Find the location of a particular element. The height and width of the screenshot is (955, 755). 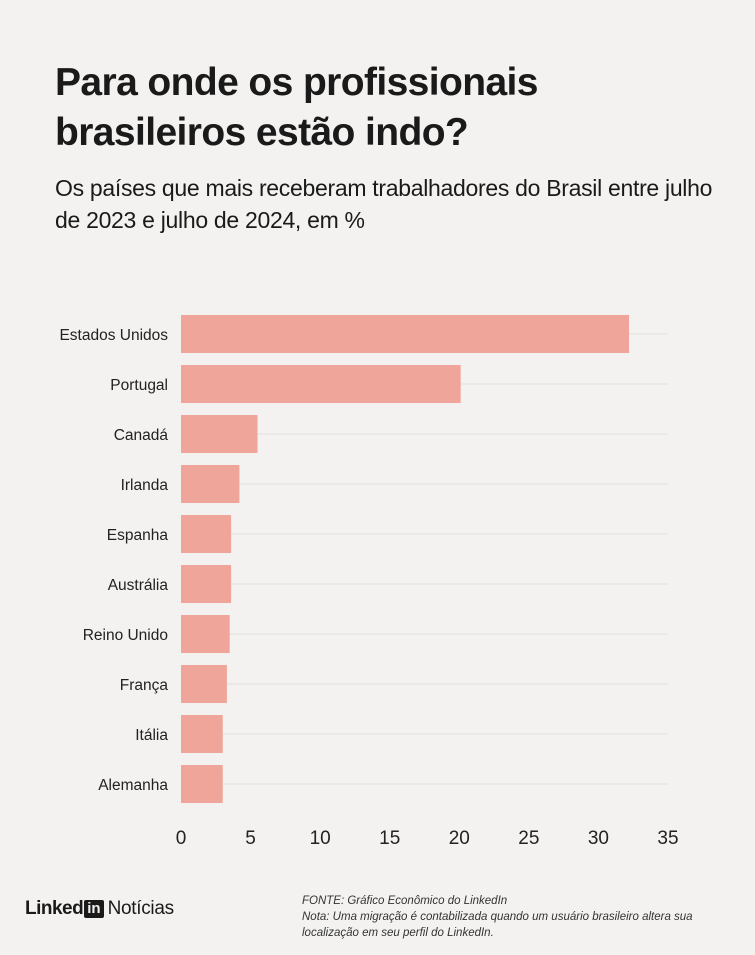

bar-itália is located at coordinates (202, 734).